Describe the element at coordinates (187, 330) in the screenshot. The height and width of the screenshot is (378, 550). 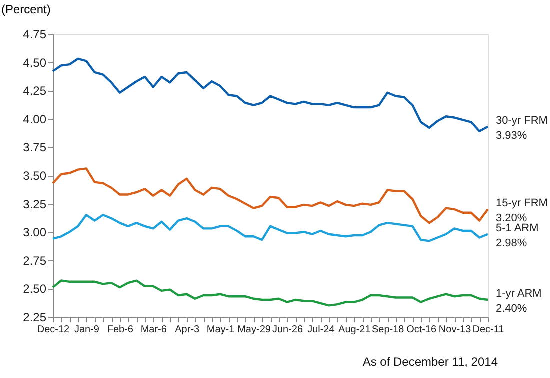
I see `x-tick-label: Apr-3` at that location.